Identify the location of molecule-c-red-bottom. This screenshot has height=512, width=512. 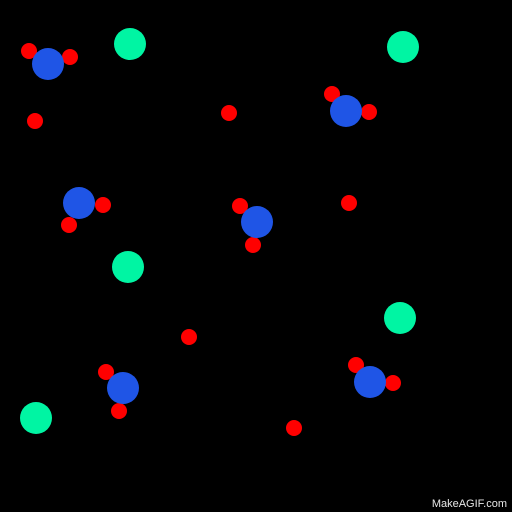
(69, 225).